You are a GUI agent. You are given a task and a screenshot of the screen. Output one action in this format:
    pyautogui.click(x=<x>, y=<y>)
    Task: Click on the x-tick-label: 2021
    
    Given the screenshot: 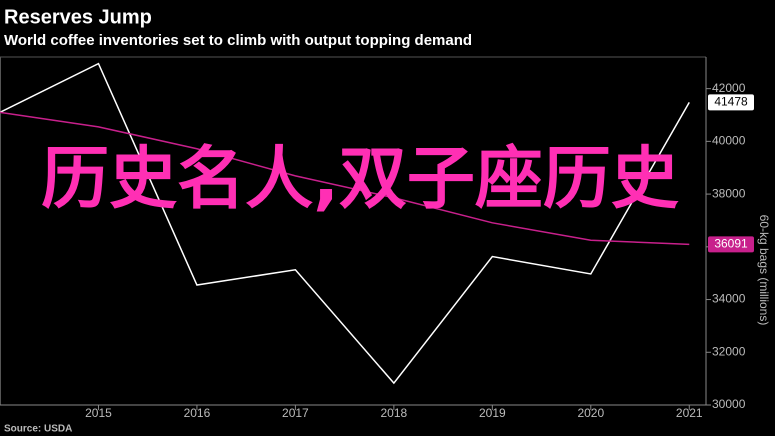 What is the action you would take?
    pyautogui.click(x=689, y=413)
    